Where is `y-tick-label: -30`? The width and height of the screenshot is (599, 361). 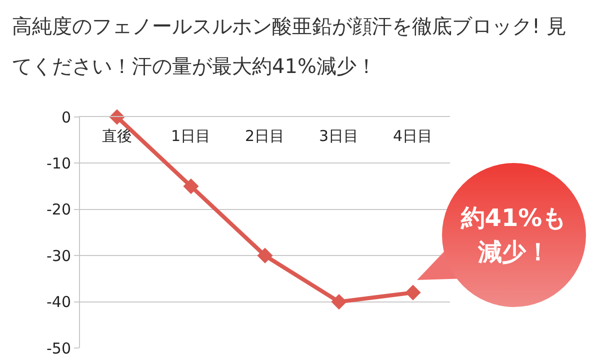
y-tick-label: -30 is located at coordinates (58, 255).